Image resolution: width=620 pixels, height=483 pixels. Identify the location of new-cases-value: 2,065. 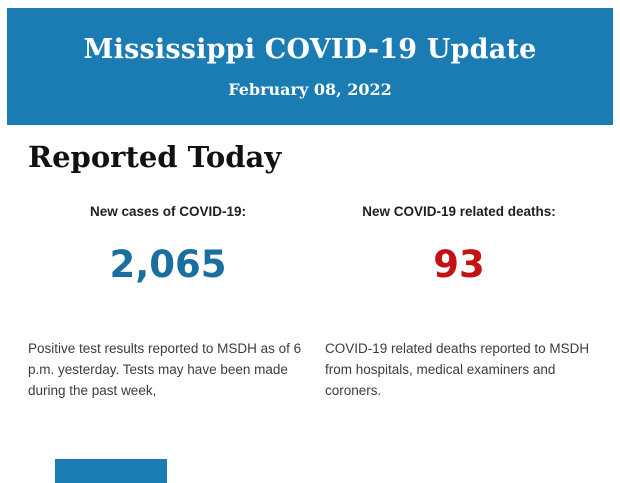
(168, 264).